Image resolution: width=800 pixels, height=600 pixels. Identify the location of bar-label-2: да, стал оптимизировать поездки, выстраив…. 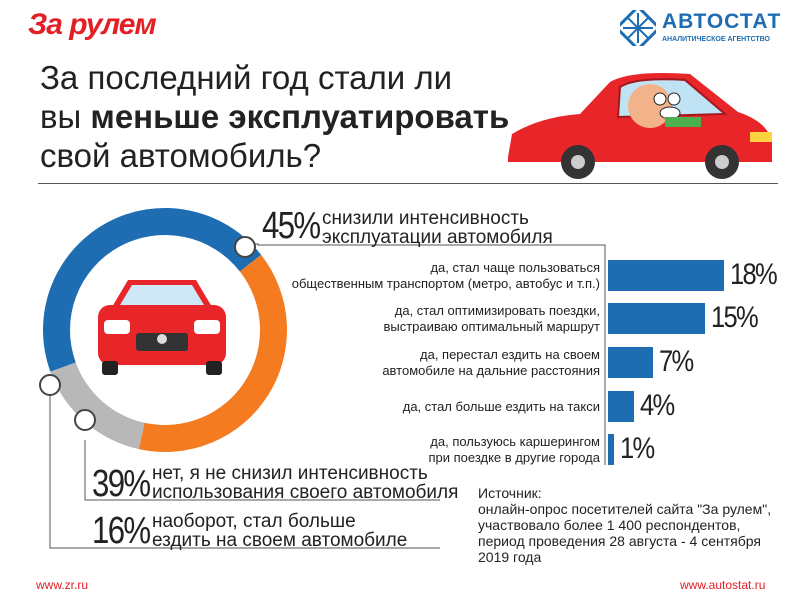
(430, 319).